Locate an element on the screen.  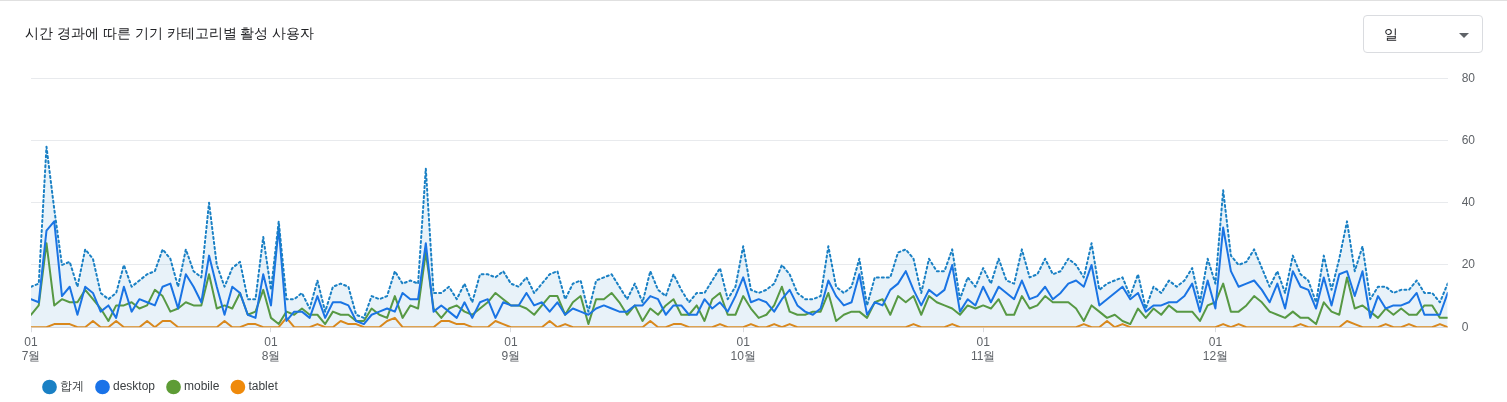
x-tick-label: 01 9월 is located at coordinates (511, 349).